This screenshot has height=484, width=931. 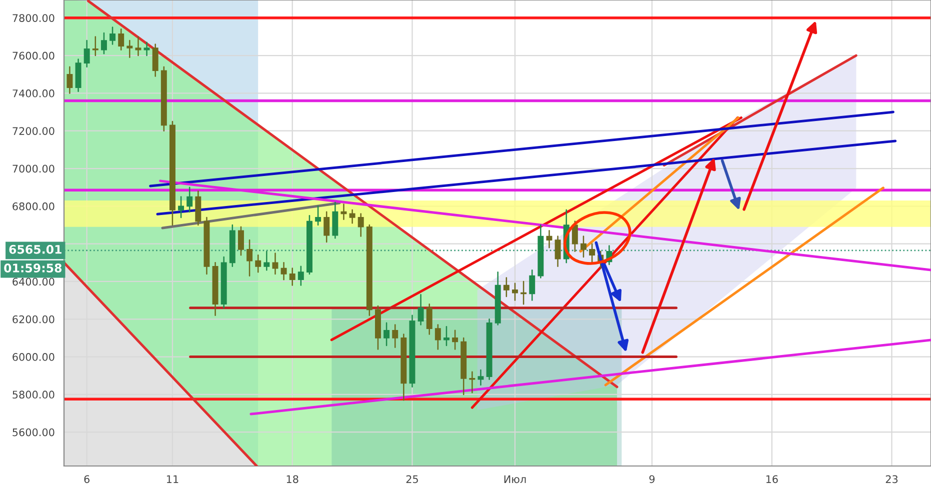 What do you see at coordinates (652, 479) in the screenshot?
I see `x-tick-label: 9` at bounding box center [652, 479].